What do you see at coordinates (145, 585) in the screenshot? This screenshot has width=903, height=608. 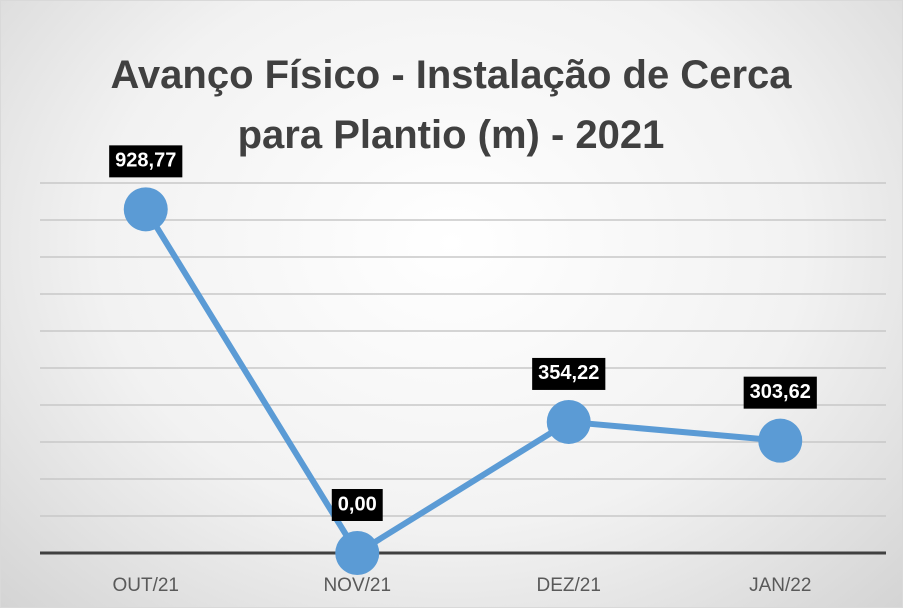 I see `x-tick-label: OUT/21` at bounding box center [145, 585].